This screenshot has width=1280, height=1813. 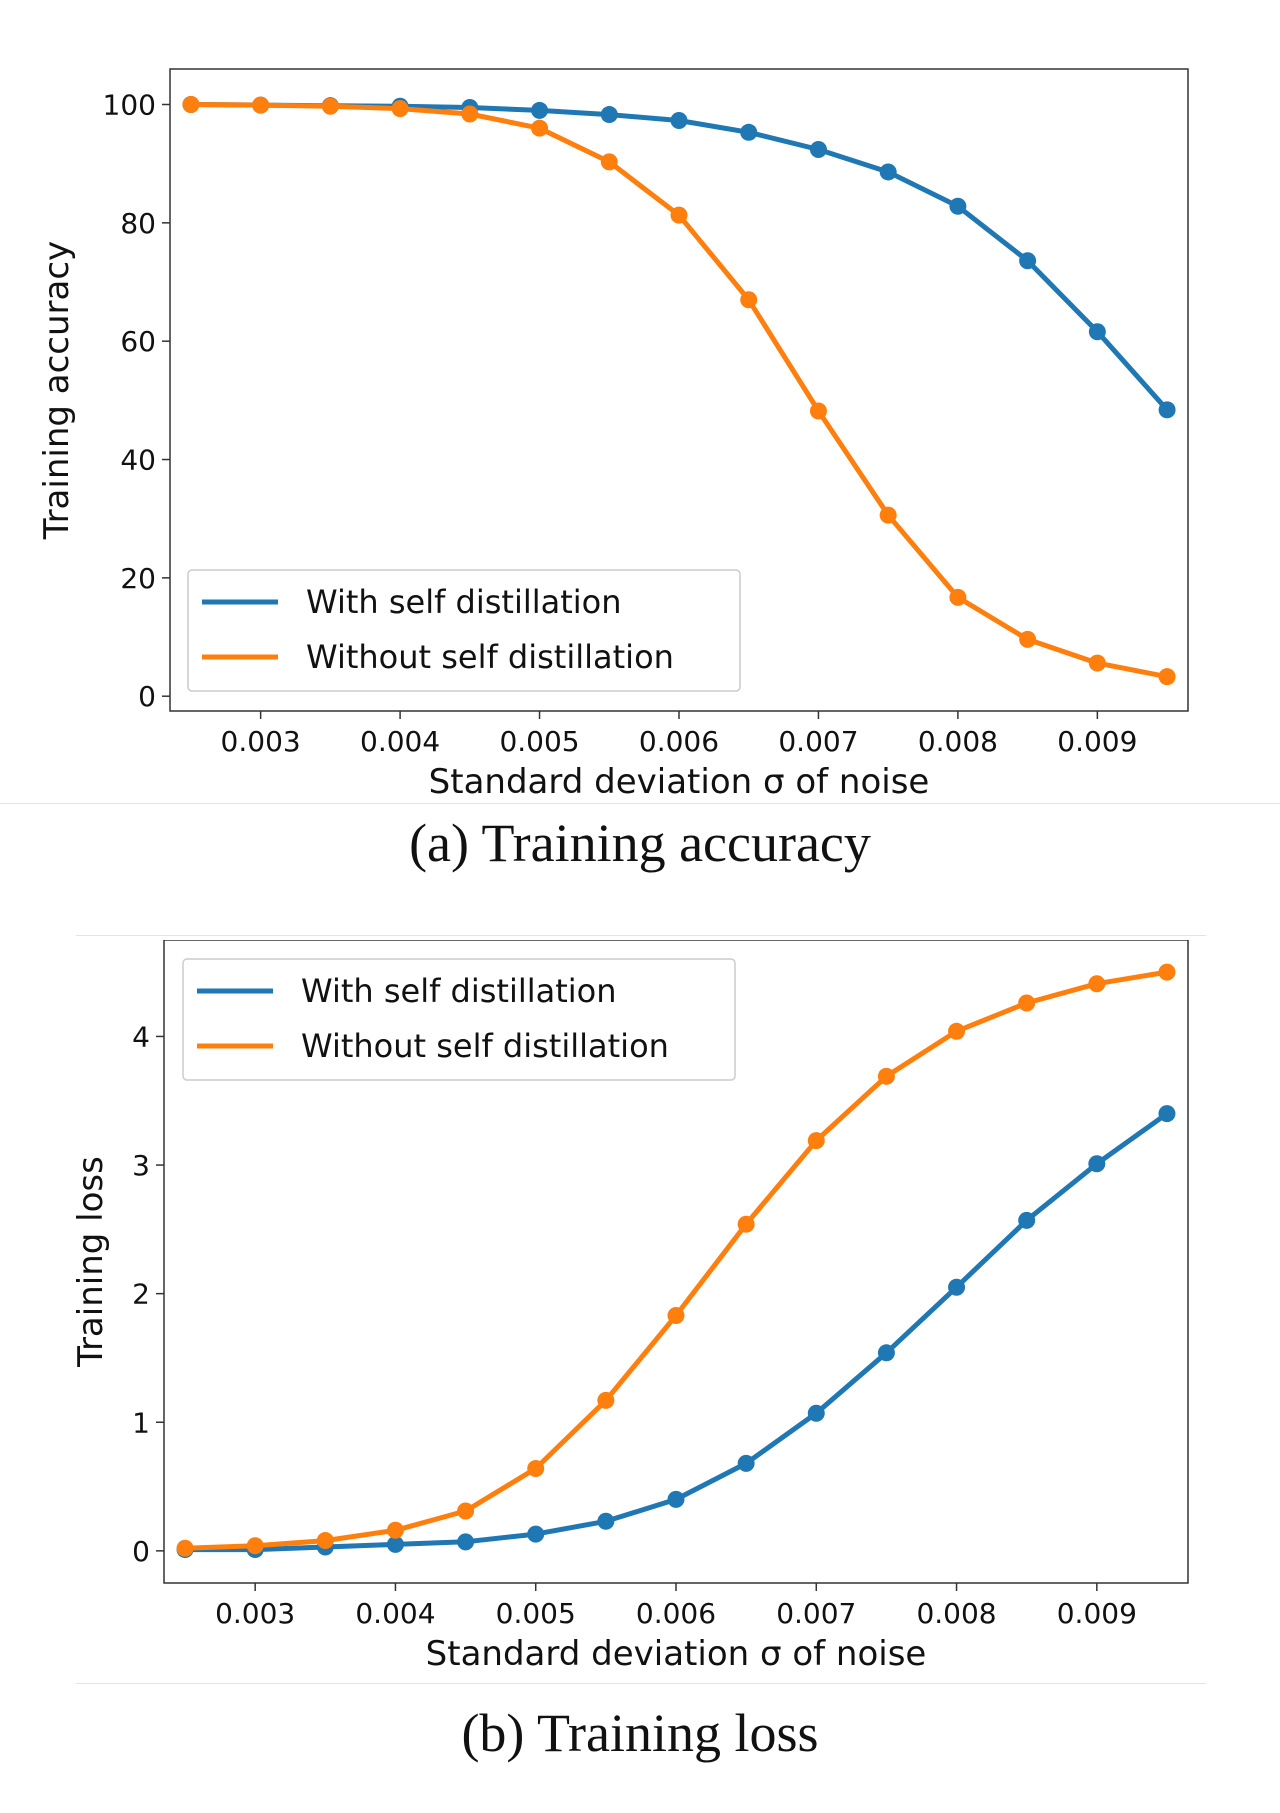 I want to click on y-axis-label: Training accuracy, so click(x=57, y=390).